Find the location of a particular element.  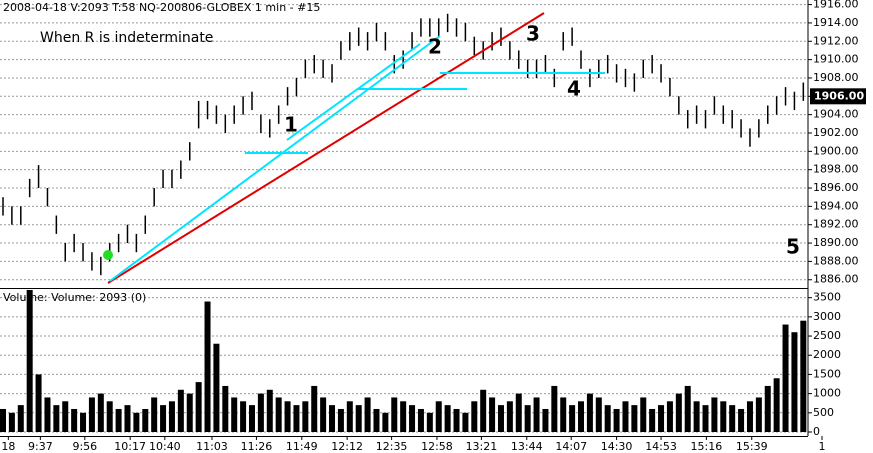

y-tick-label: 2000 is located at coordinates (827, 354).